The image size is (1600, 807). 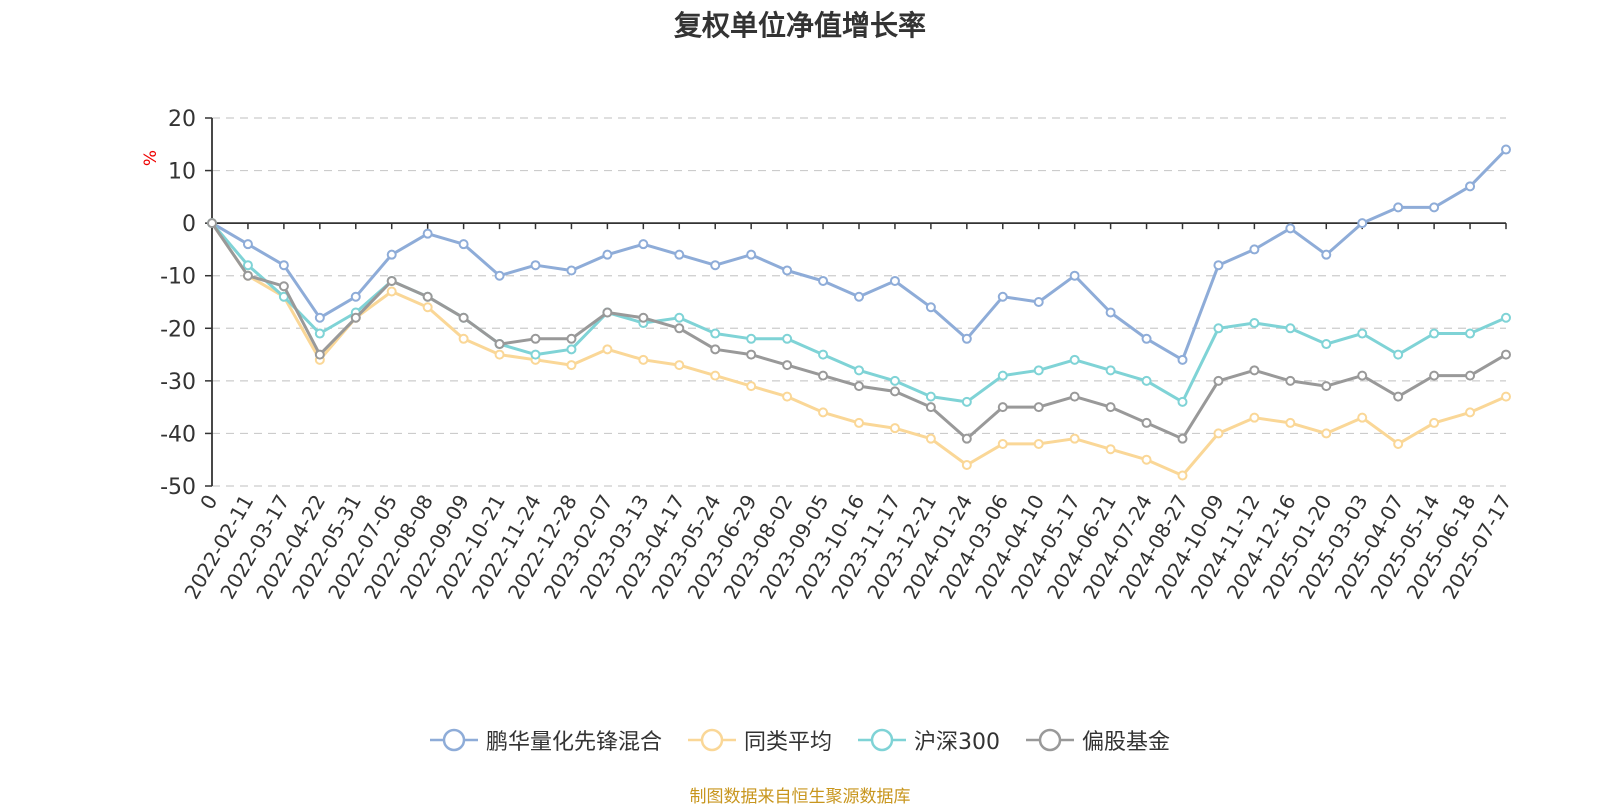 What do you see at coordinates (178, 487) in the screenshot?
I see `y-tick-label: -50` at bounding box center [178, 487].